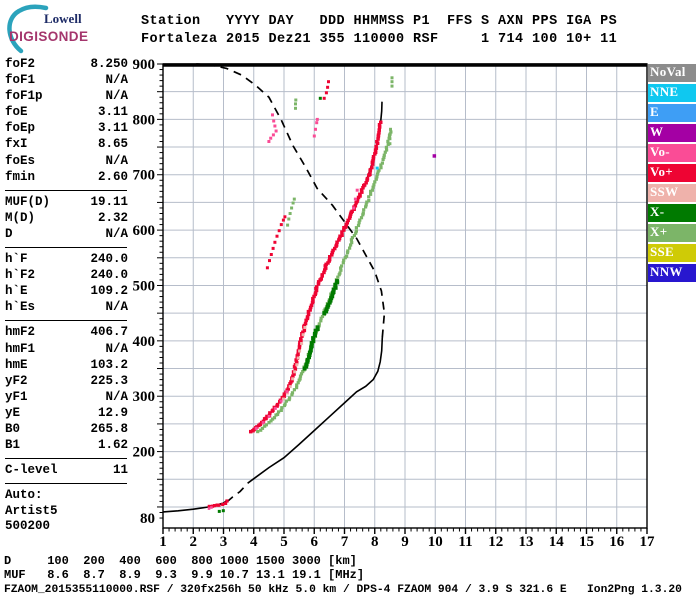 The width and height of the screenshot is (700, 600). I want to click on x-axis-tick-label: 1, so click(163, 542).